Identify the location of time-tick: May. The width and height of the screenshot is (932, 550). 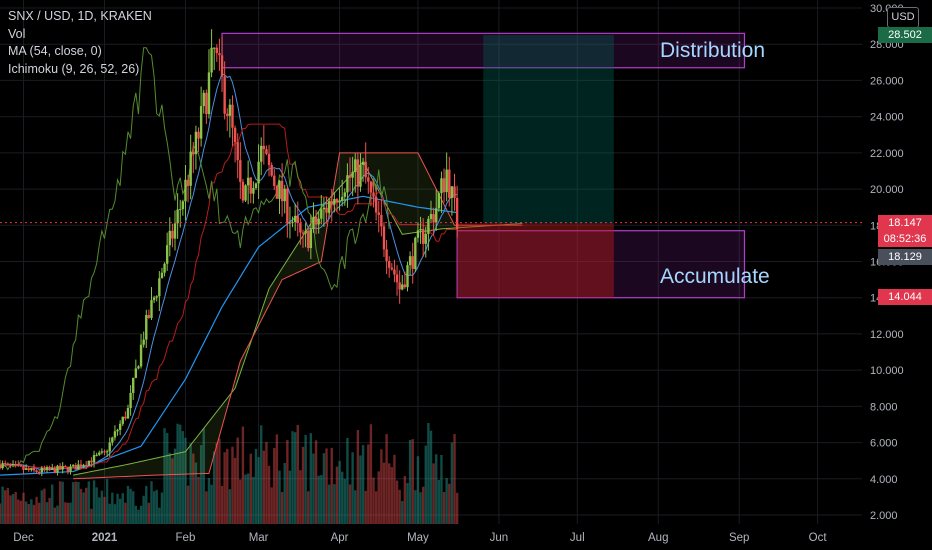
(418, 538).